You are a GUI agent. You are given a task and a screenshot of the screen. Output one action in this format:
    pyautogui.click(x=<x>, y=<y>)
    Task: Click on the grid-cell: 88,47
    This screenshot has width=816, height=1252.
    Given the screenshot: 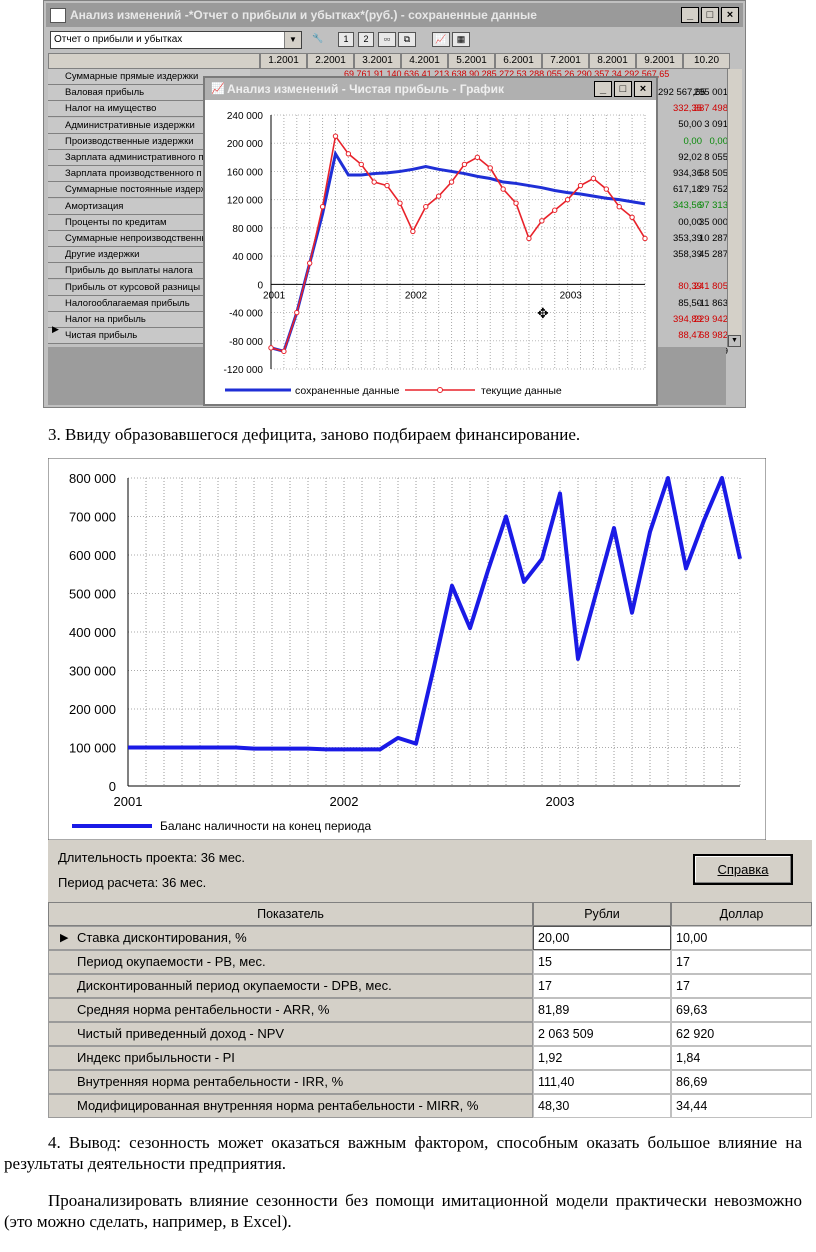 What is the action you would take?
    pyautogui.click(x=690, y=335)
    